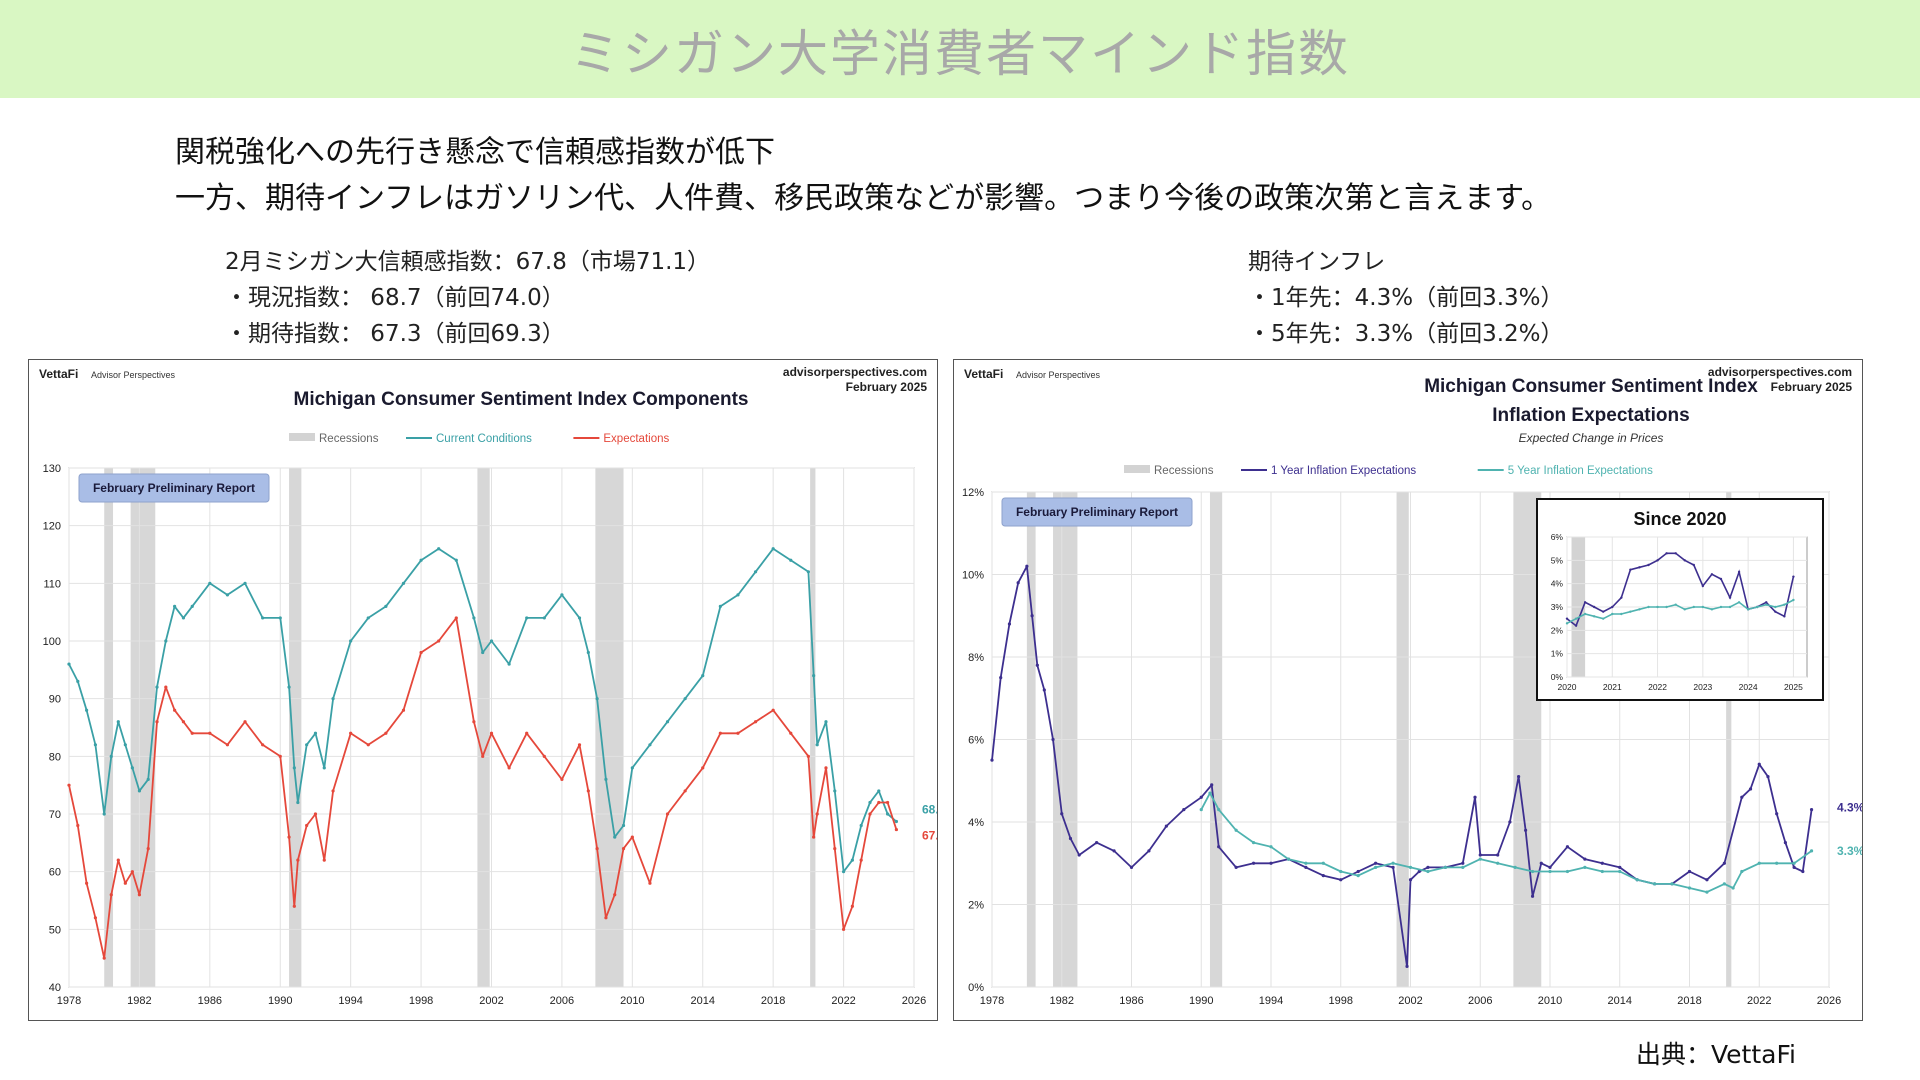  I want to click on inset-x-tick-label-3: 2023, so click(1702, 687).